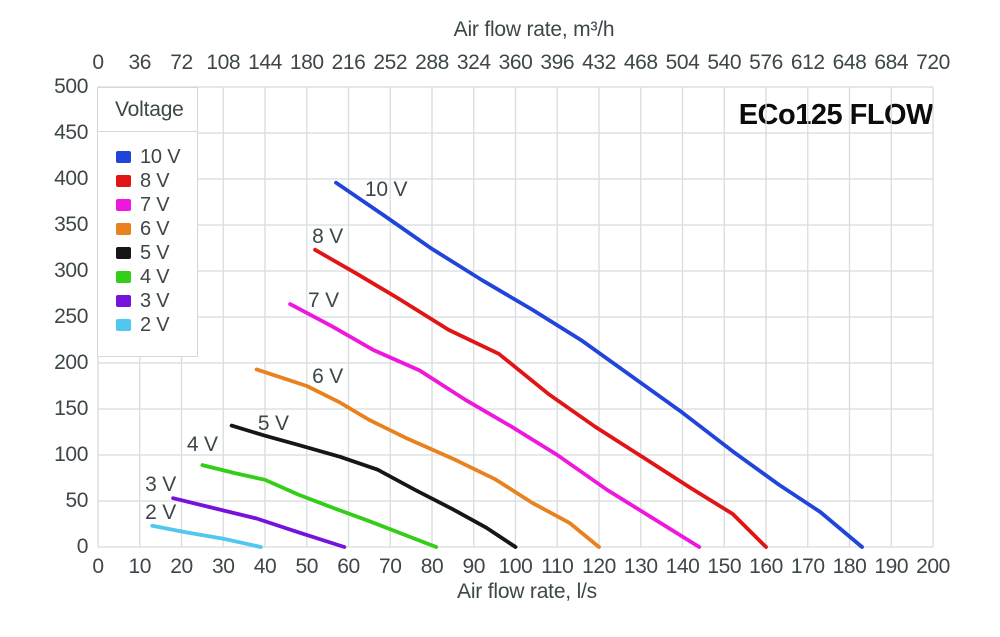 The width and height of the screenshot is (1000, 637). I want to click on top-tick-label: 396, so click(557, 62).